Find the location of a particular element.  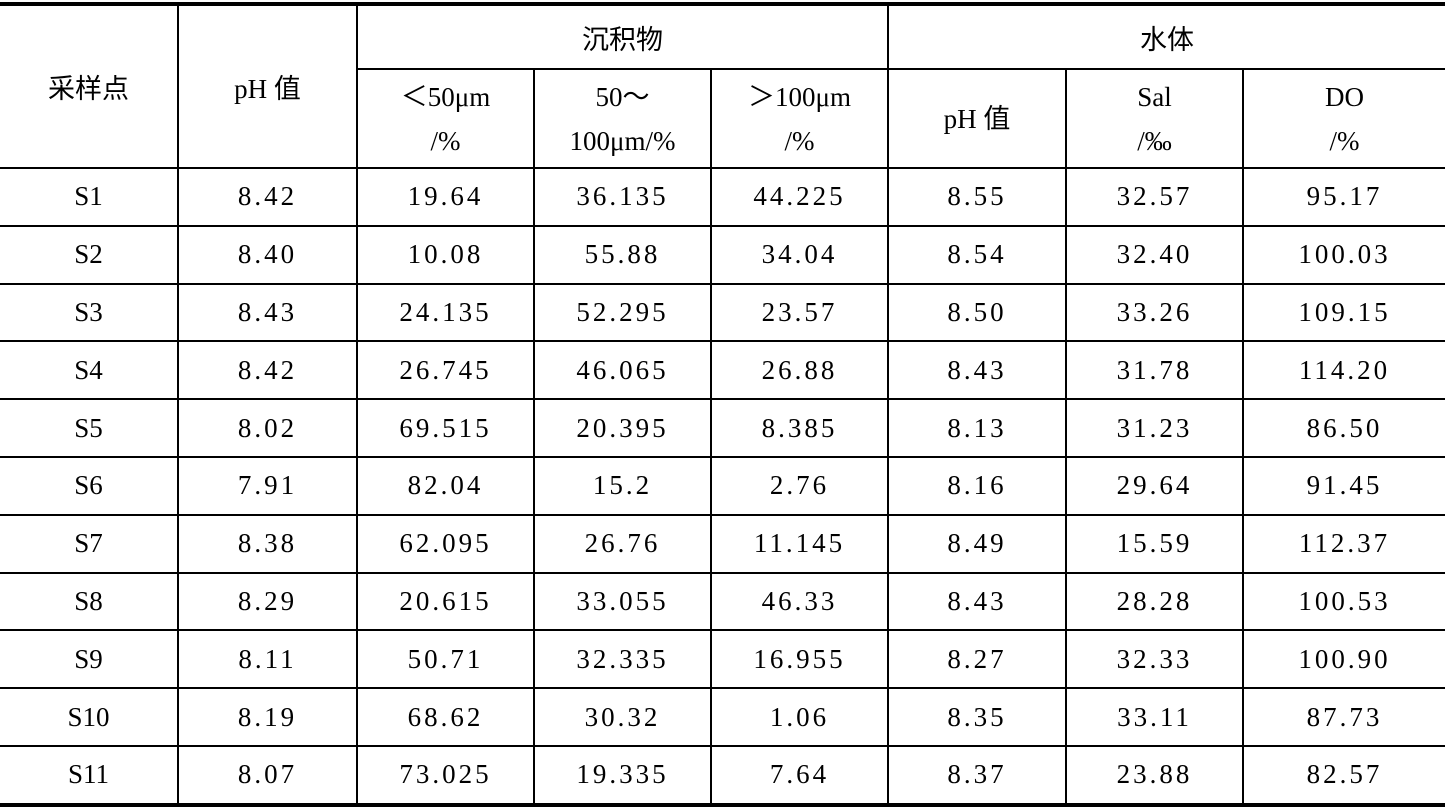

cell-site: S4 is located at coordinates (89, 370).